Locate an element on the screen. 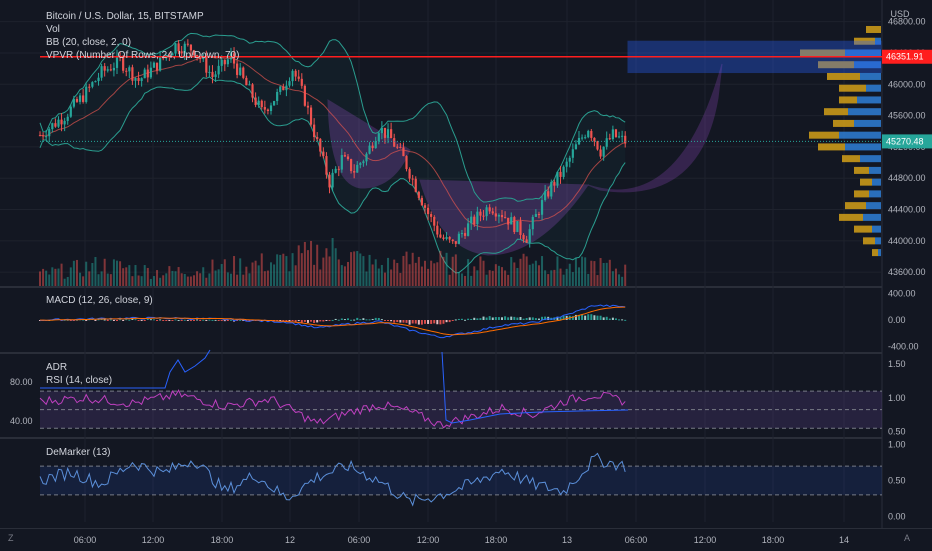 Image resolution: width=932 pixels, height=551 pixels. time-tick: 13 is located at coordinates (567, 540).